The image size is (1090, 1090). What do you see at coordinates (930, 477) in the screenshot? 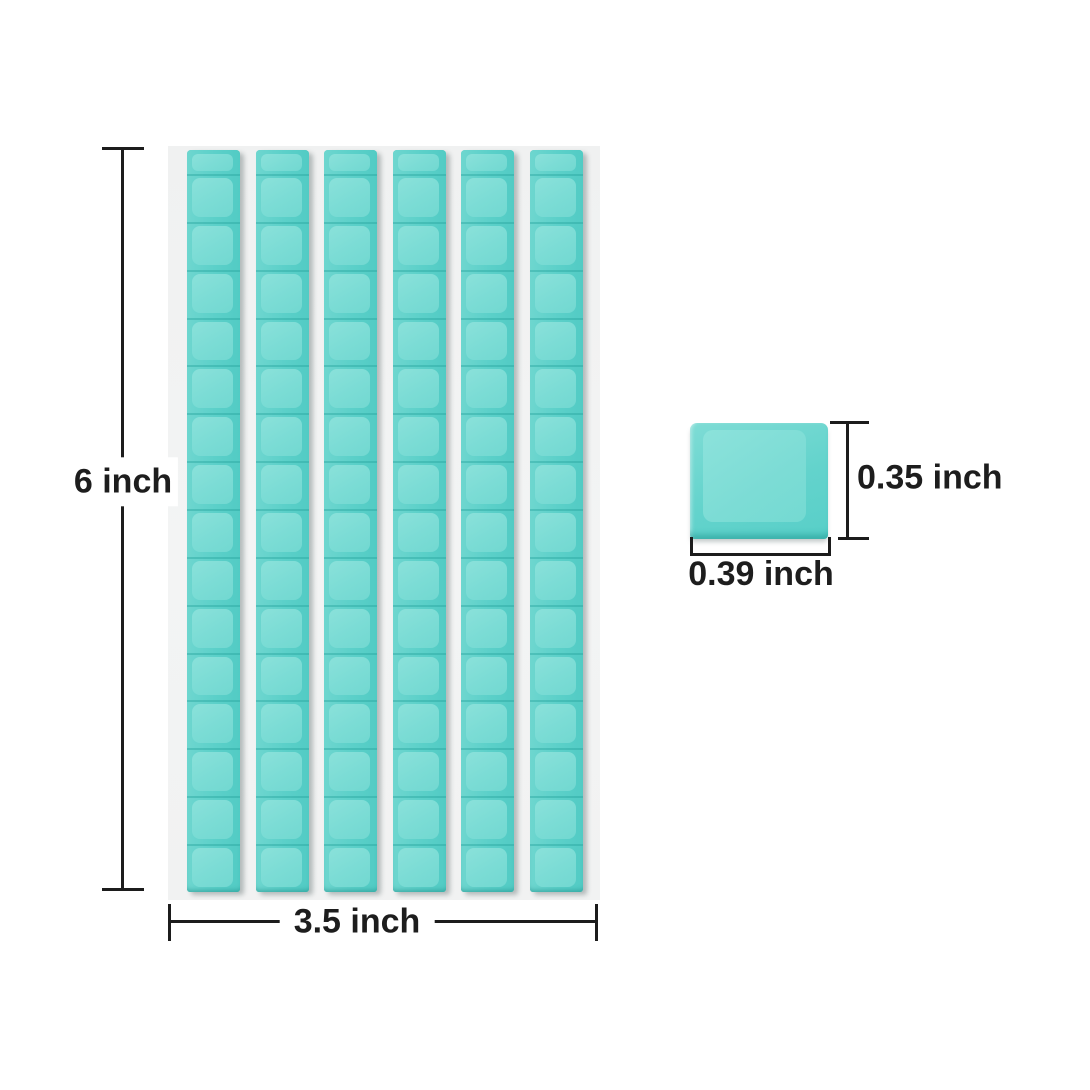
I see `tile-height-label: 0.35 inch` at bounding box center [930, 477].